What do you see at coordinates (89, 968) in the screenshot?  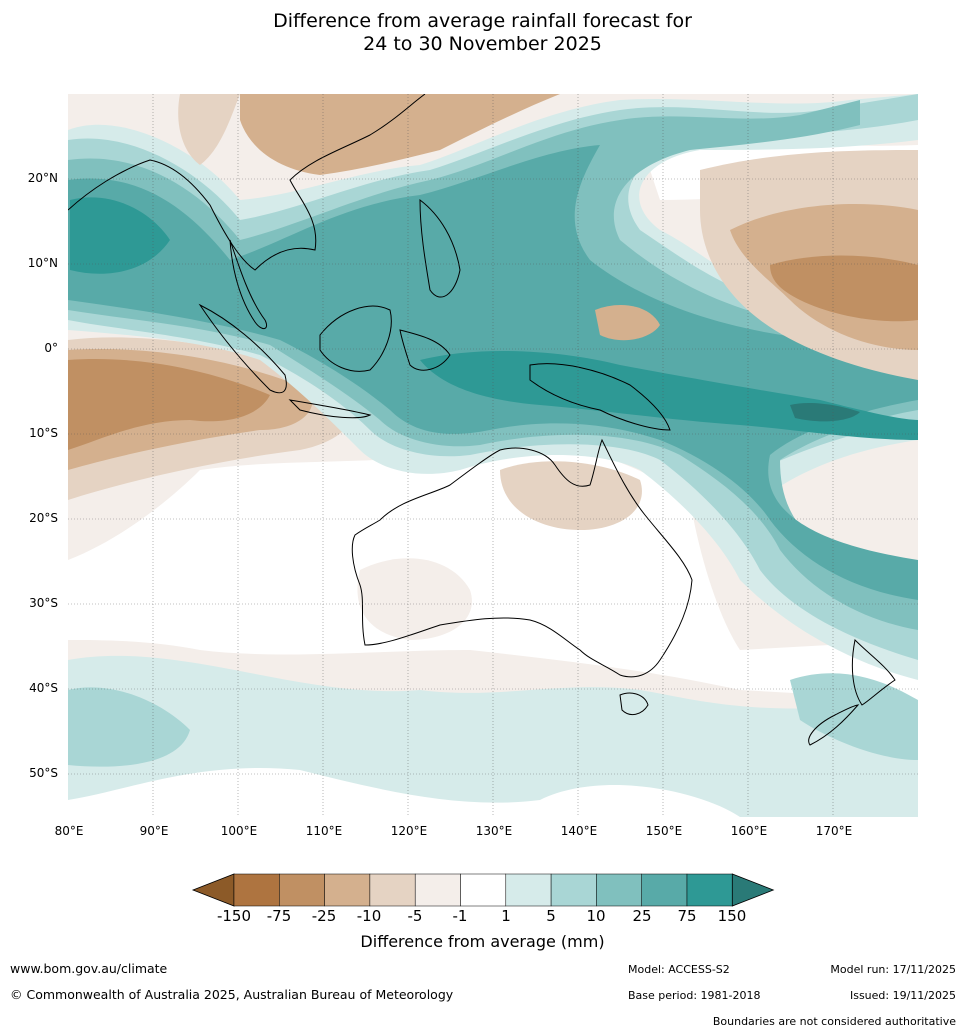 I see `website-link: www.bom.gov.au/climate` at bounding box center [89, 968].